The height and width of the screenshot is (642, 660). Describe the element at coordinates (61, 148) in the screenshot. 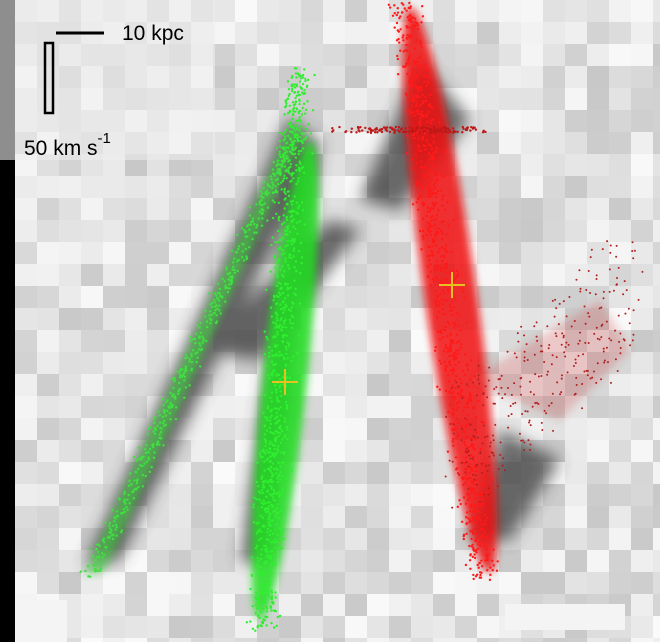

I see `velocity-text: 50 km s` at that location.